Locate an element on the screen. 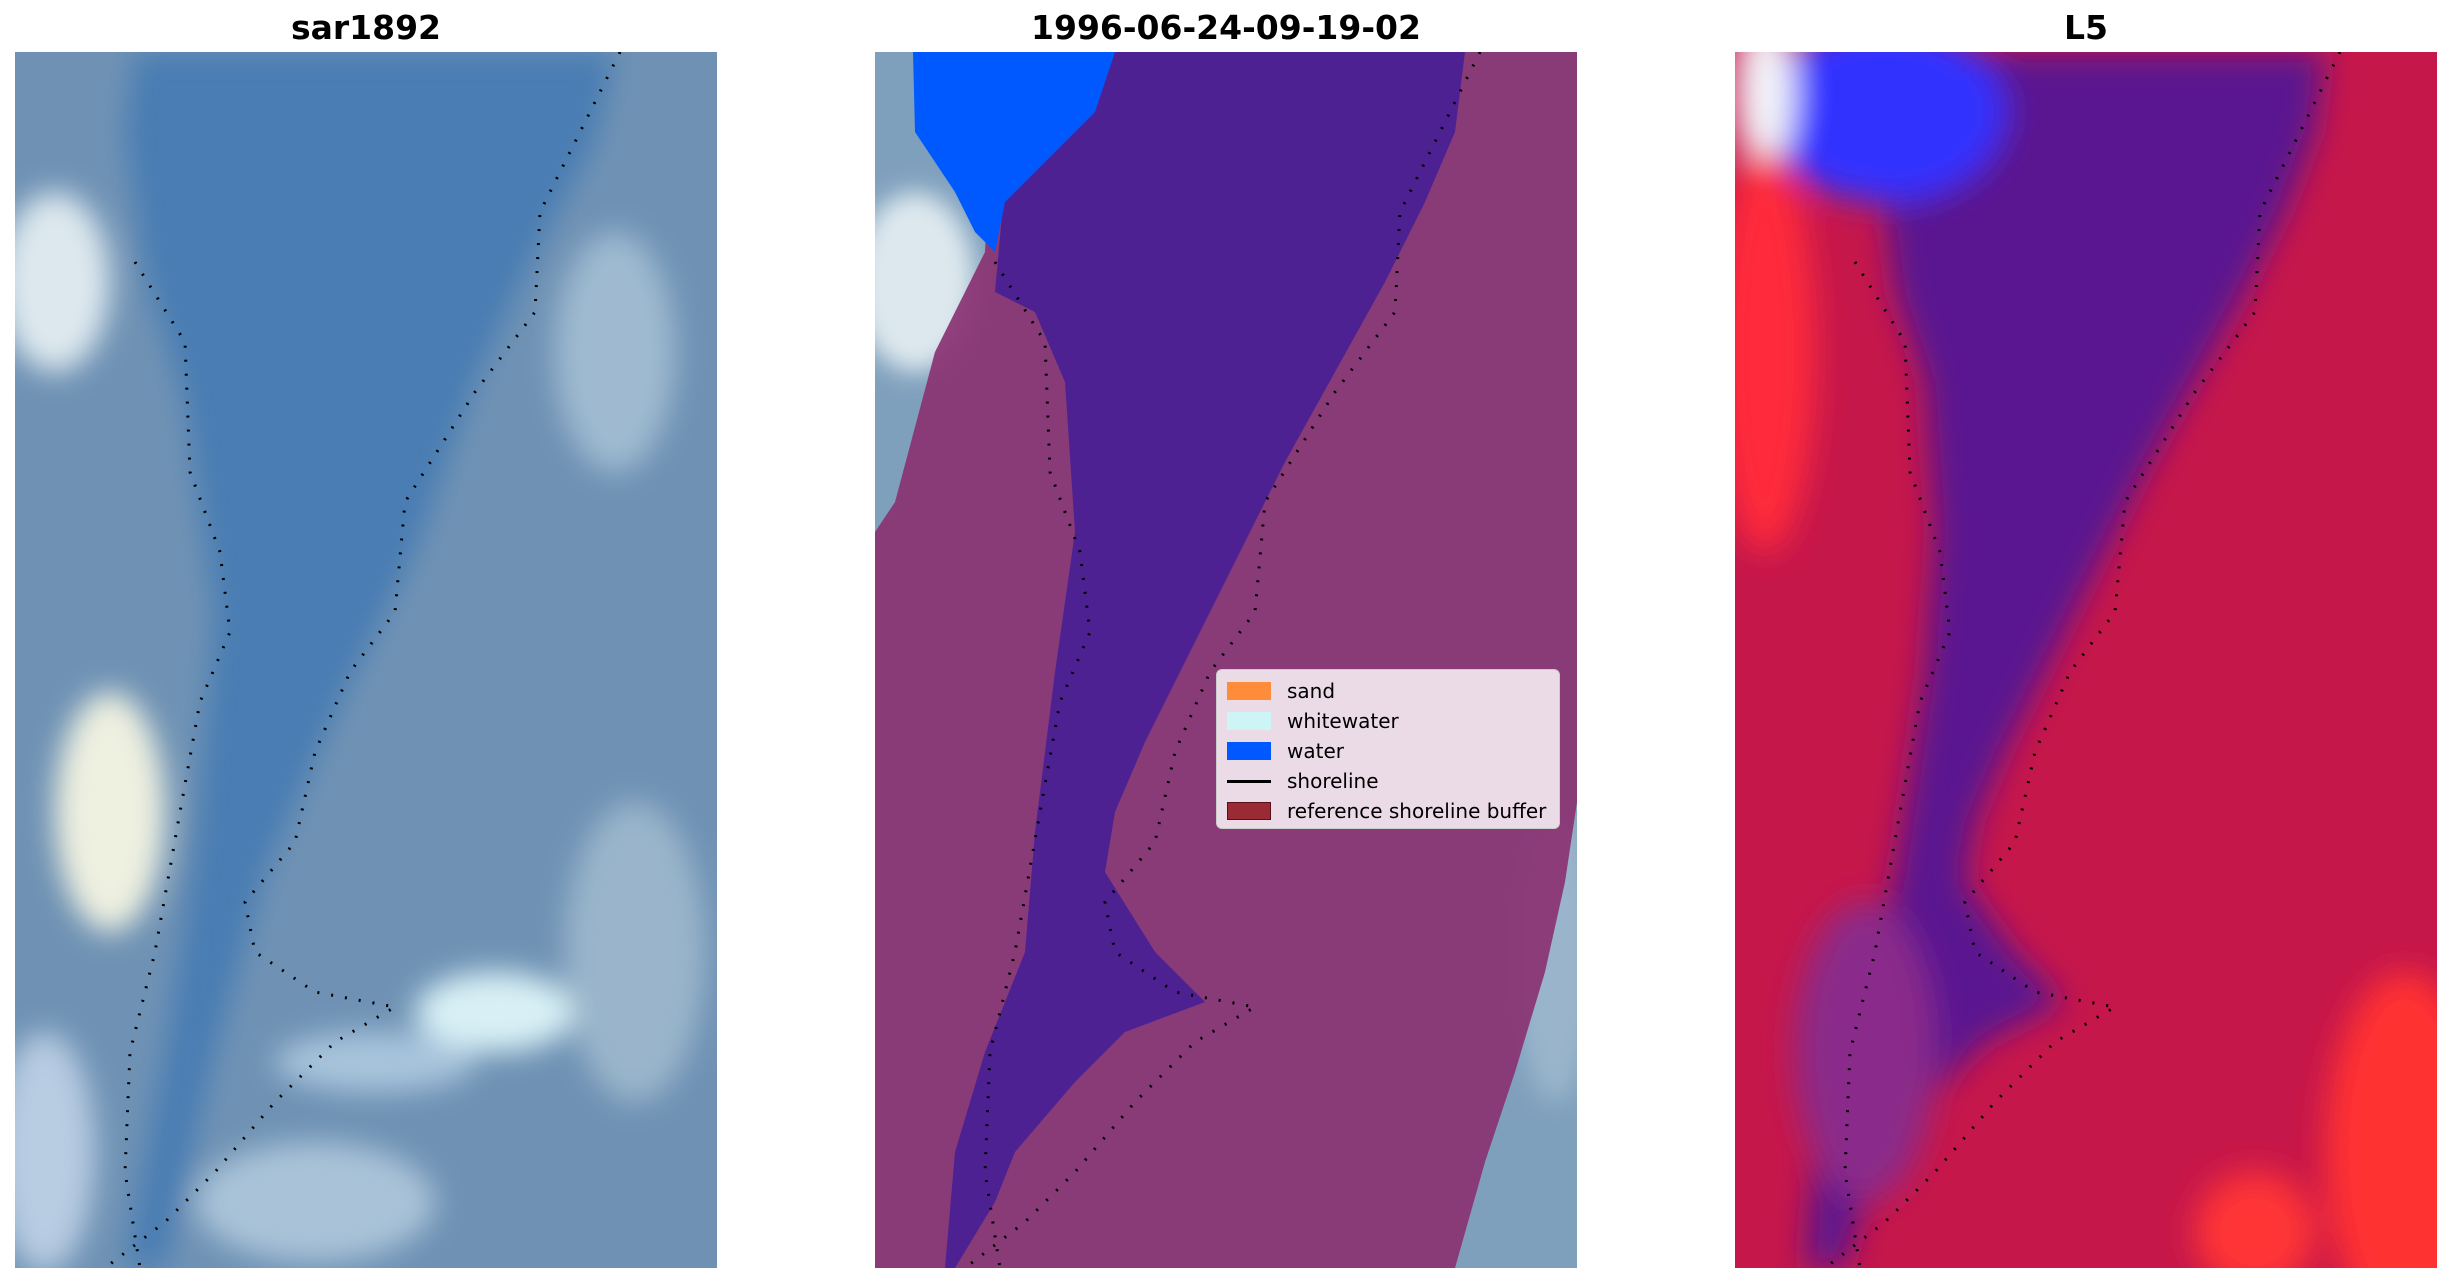 The width and height of the screenshot is (2444, 1283). panel-title-classification: 1996-06-24-09-19-02 is located at coordinates (1226, 27).